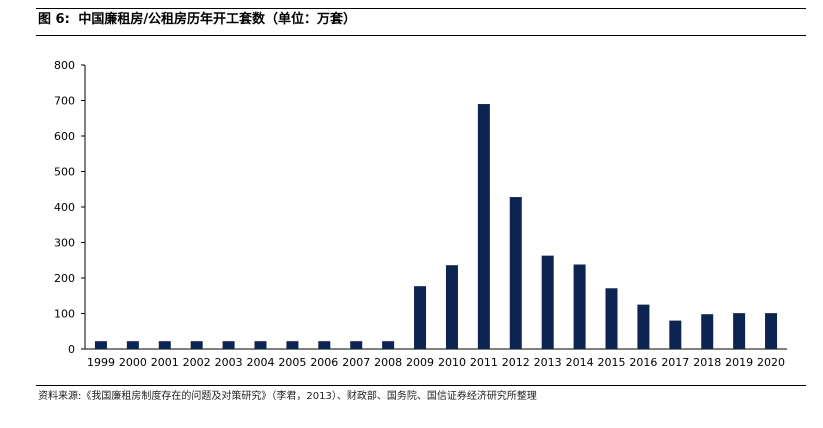 The width and height of the screenshot is (823, 428). Describe the element at coordinates (64, 207) in the screenshot. I see `y-tick-label: 400` at that location.